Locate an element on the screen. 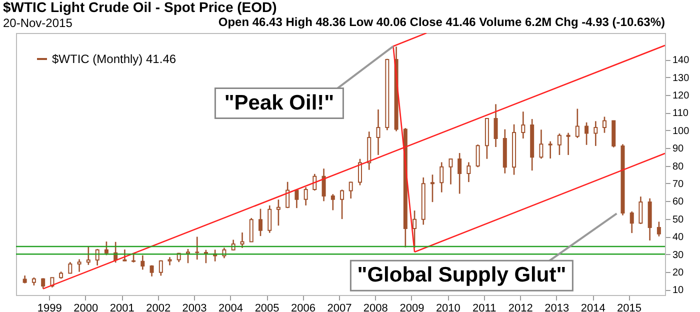 The height and width of the screenshot is (312, 700). x-tick-label: 2006 is located at coordinates (303, 307).